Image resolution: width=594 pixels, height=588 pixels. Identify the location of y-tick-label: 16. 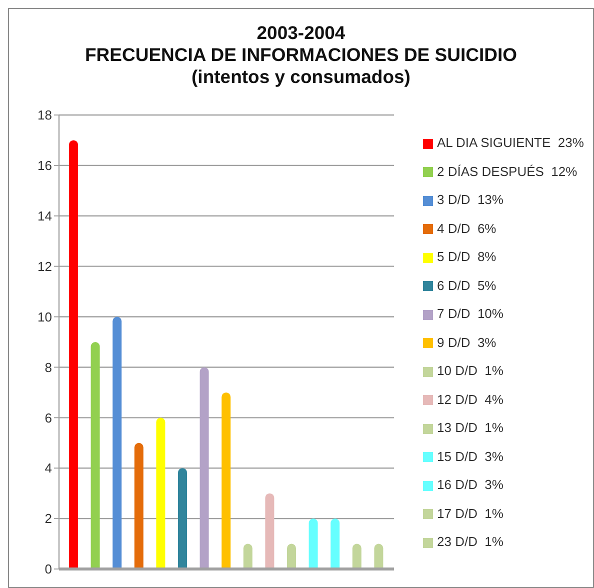
(45, 166).